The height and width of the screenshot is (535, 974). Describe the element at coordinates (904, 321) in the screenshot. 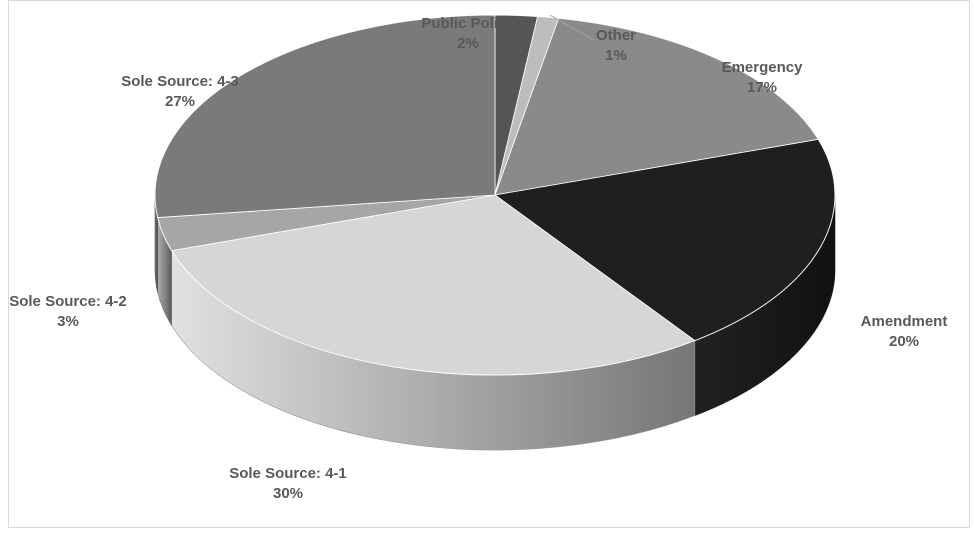

I see `label-name-amendment: Amendment` at that location.